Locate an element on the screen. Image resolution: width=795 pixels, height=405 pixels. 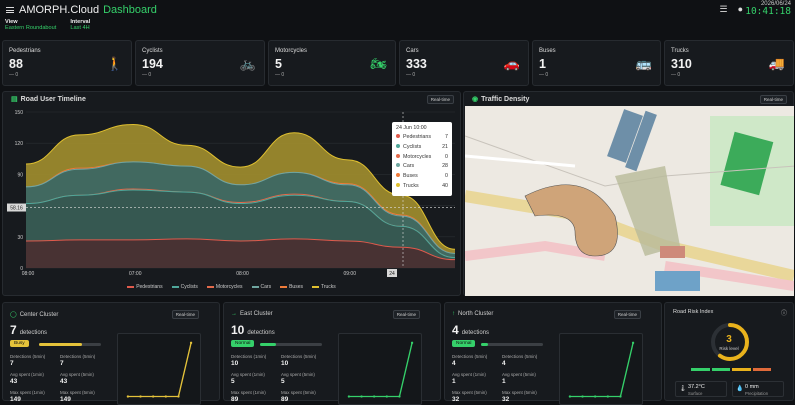
legend-item: Motorcycles is located at coordinates (224, 287).